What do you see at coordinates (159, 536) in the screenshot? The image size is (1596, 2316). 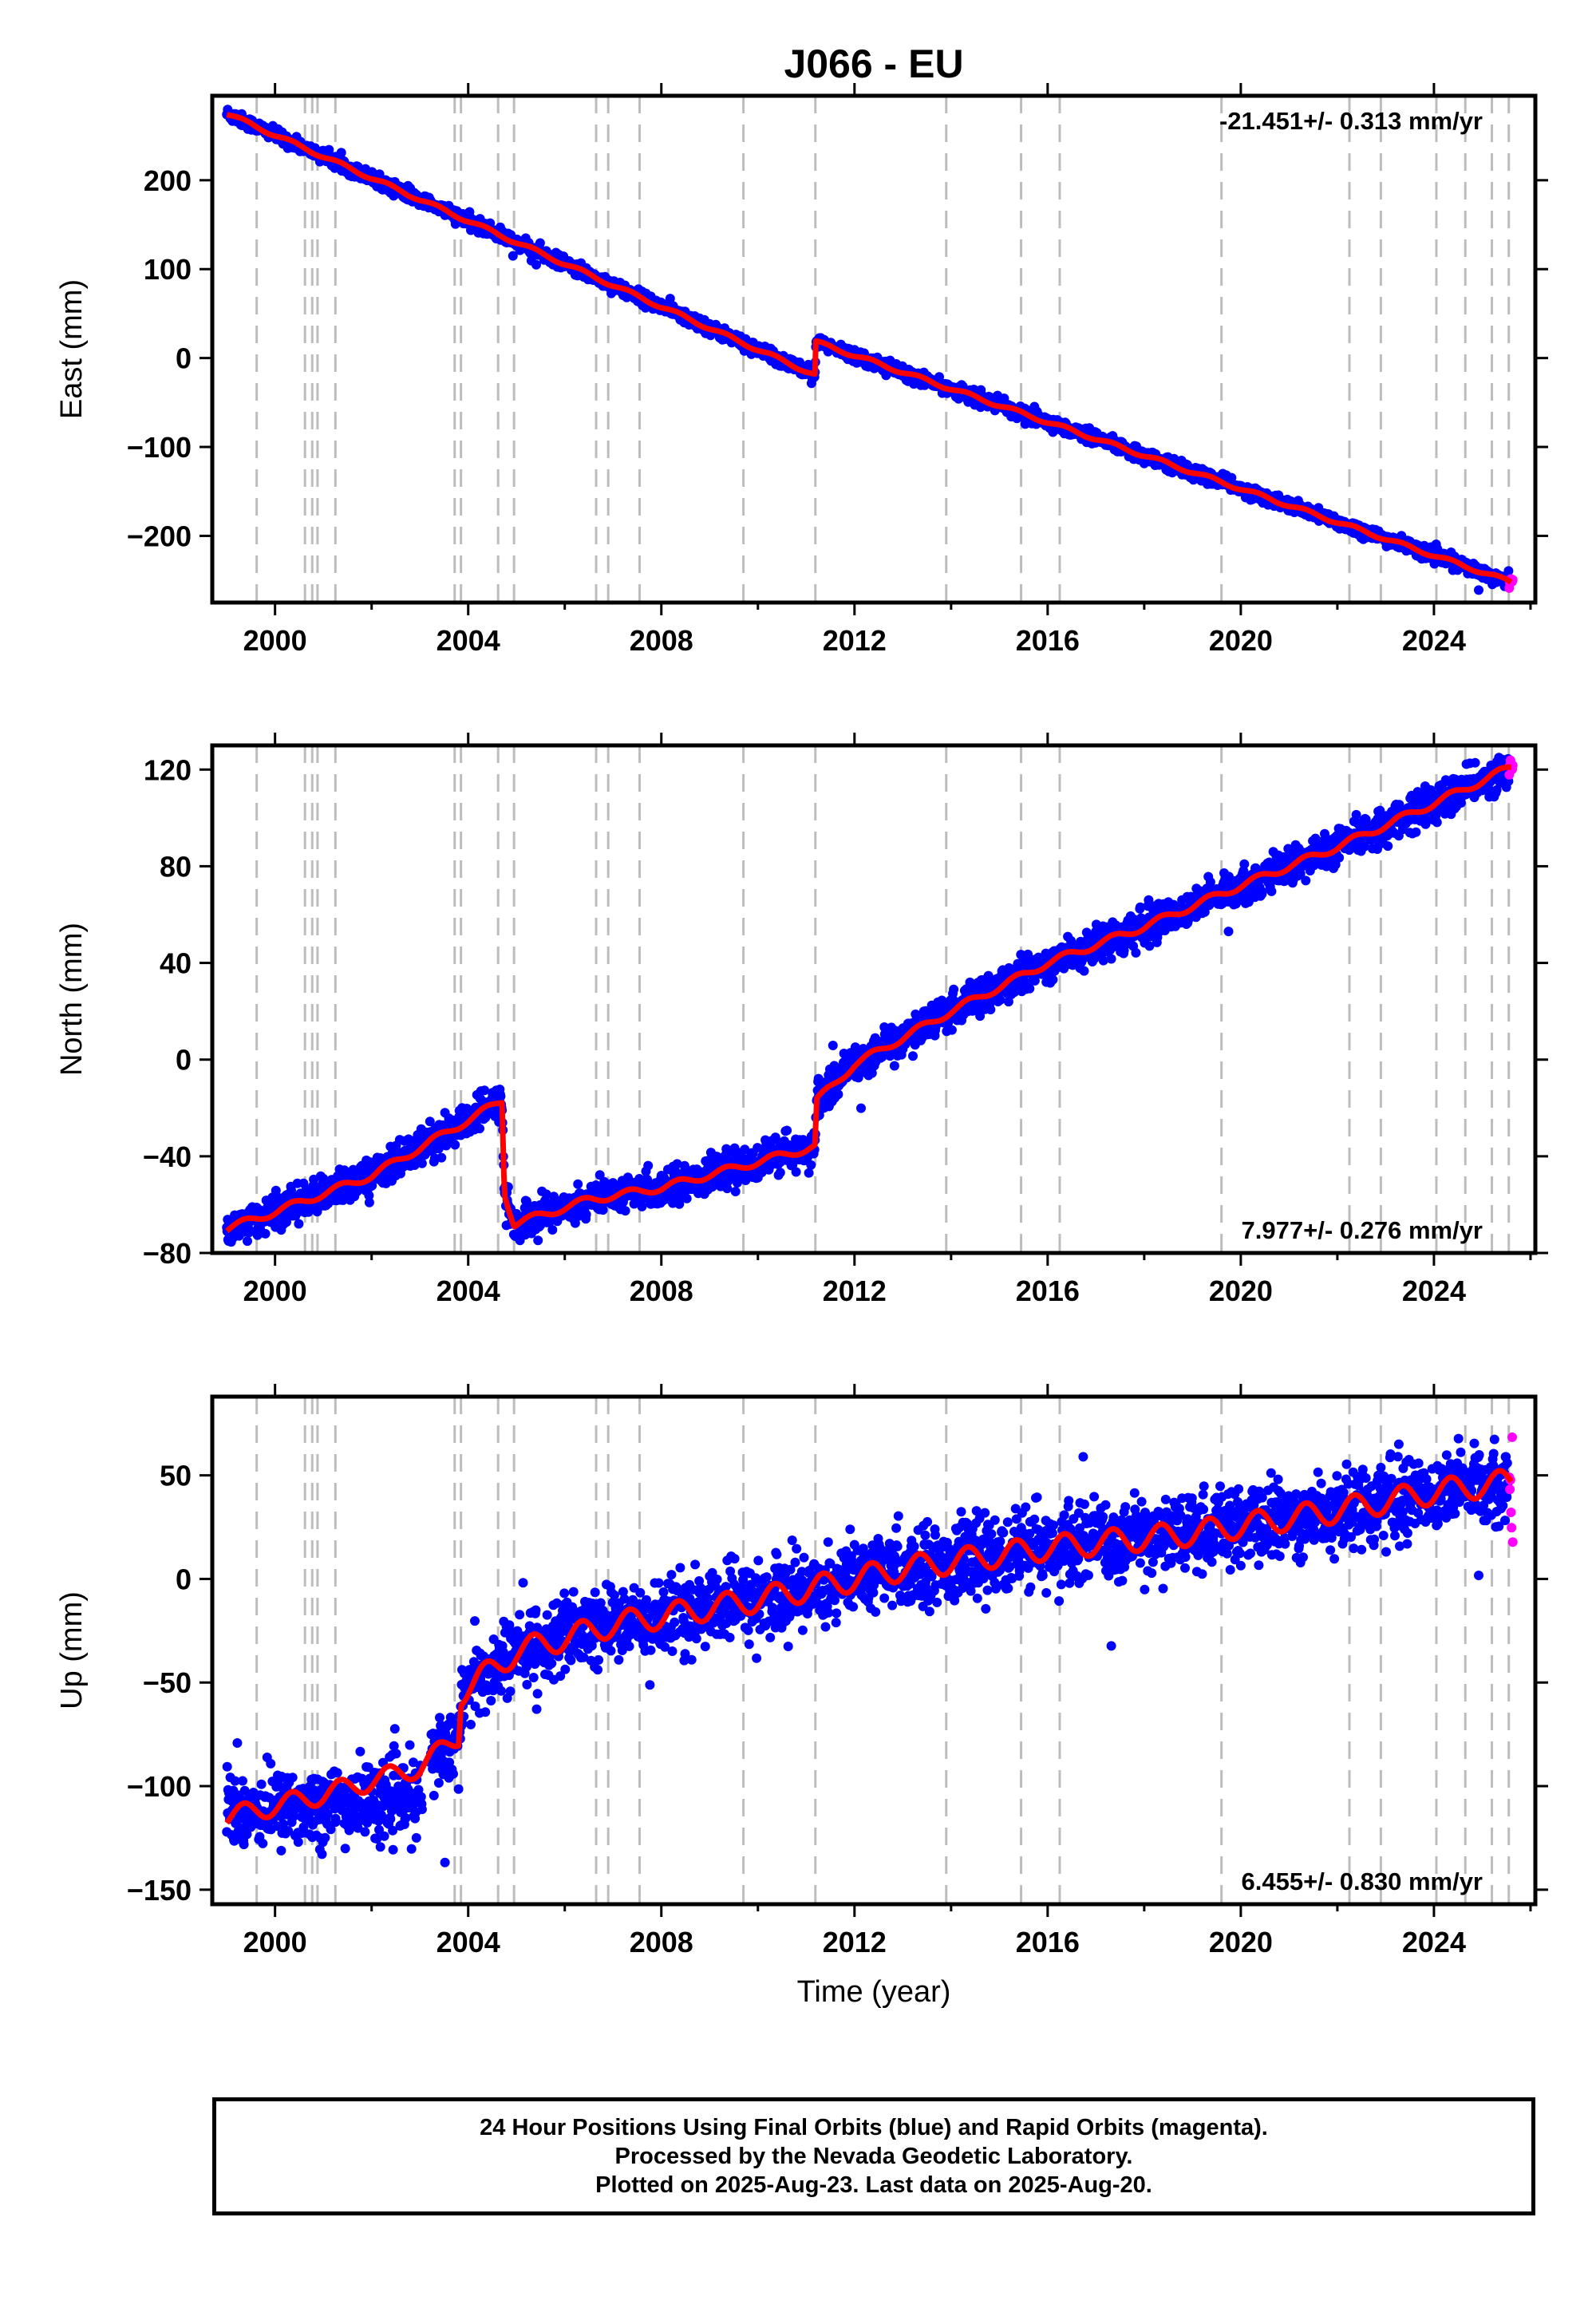 I see `y-tick-label: −200` at bounding box center [159, 536].